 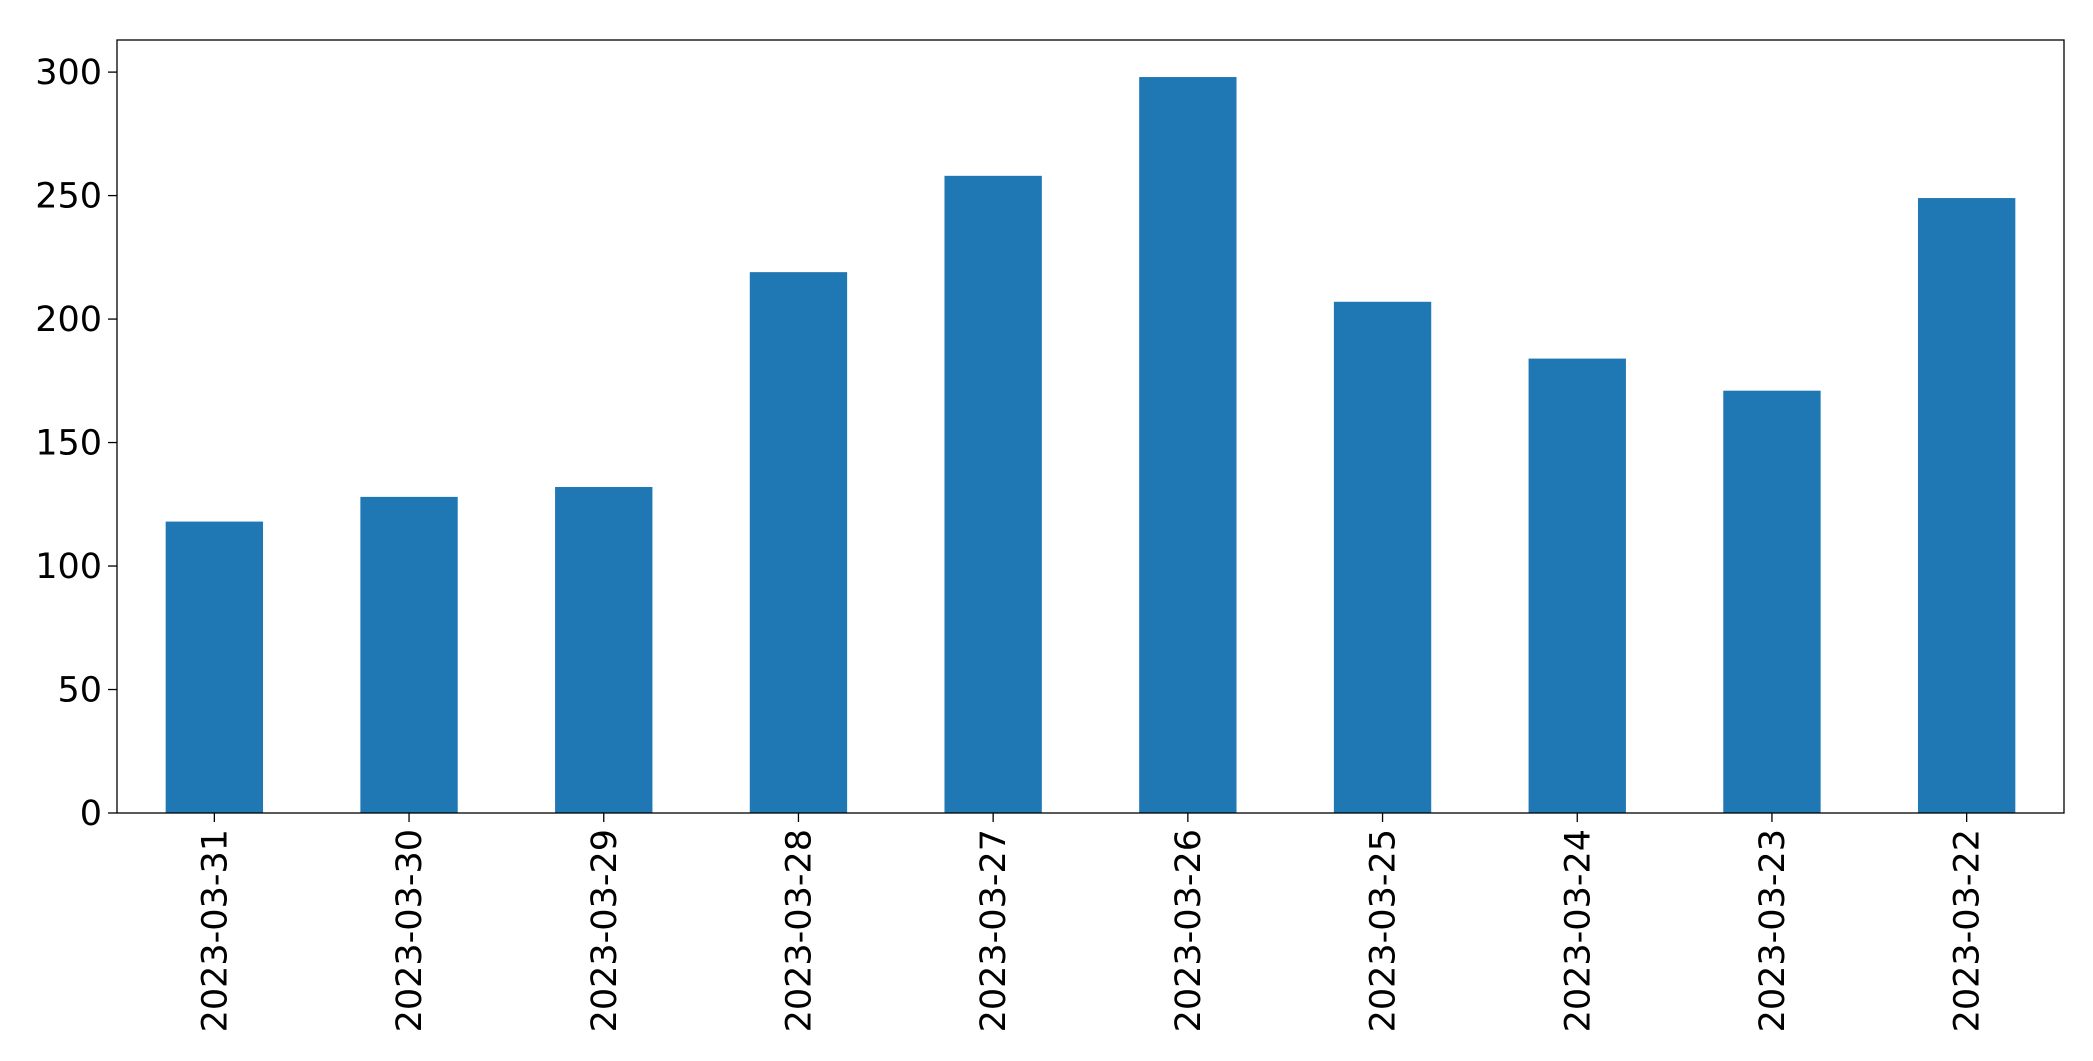 I want to click on x-tick-label: 2023-03-27, so click(x=994, y=930).